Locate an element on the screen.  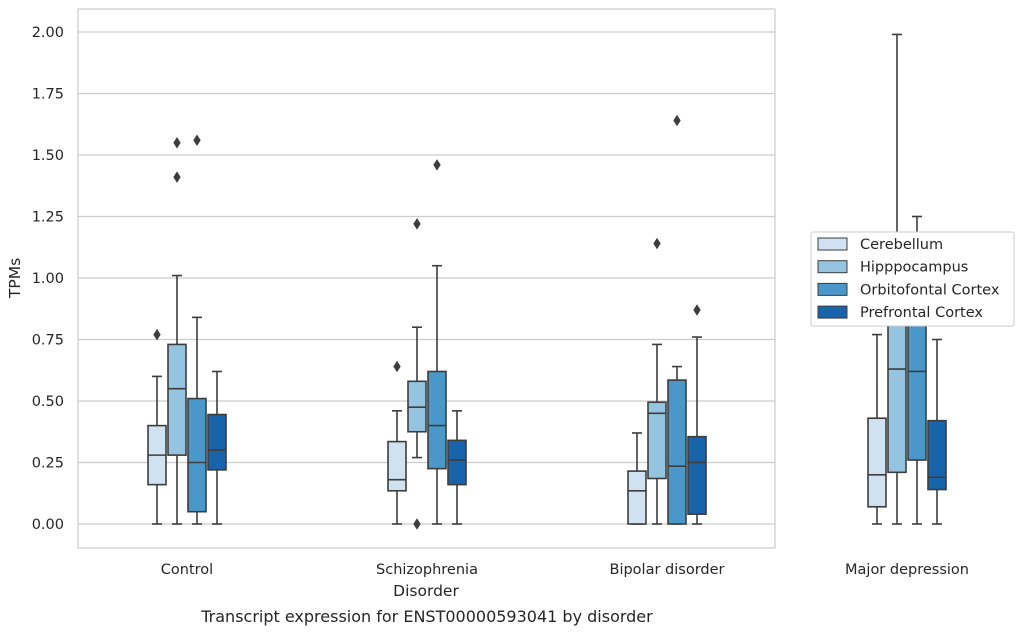
legend-label: Cerebellum is located at coordinates (901, 245).